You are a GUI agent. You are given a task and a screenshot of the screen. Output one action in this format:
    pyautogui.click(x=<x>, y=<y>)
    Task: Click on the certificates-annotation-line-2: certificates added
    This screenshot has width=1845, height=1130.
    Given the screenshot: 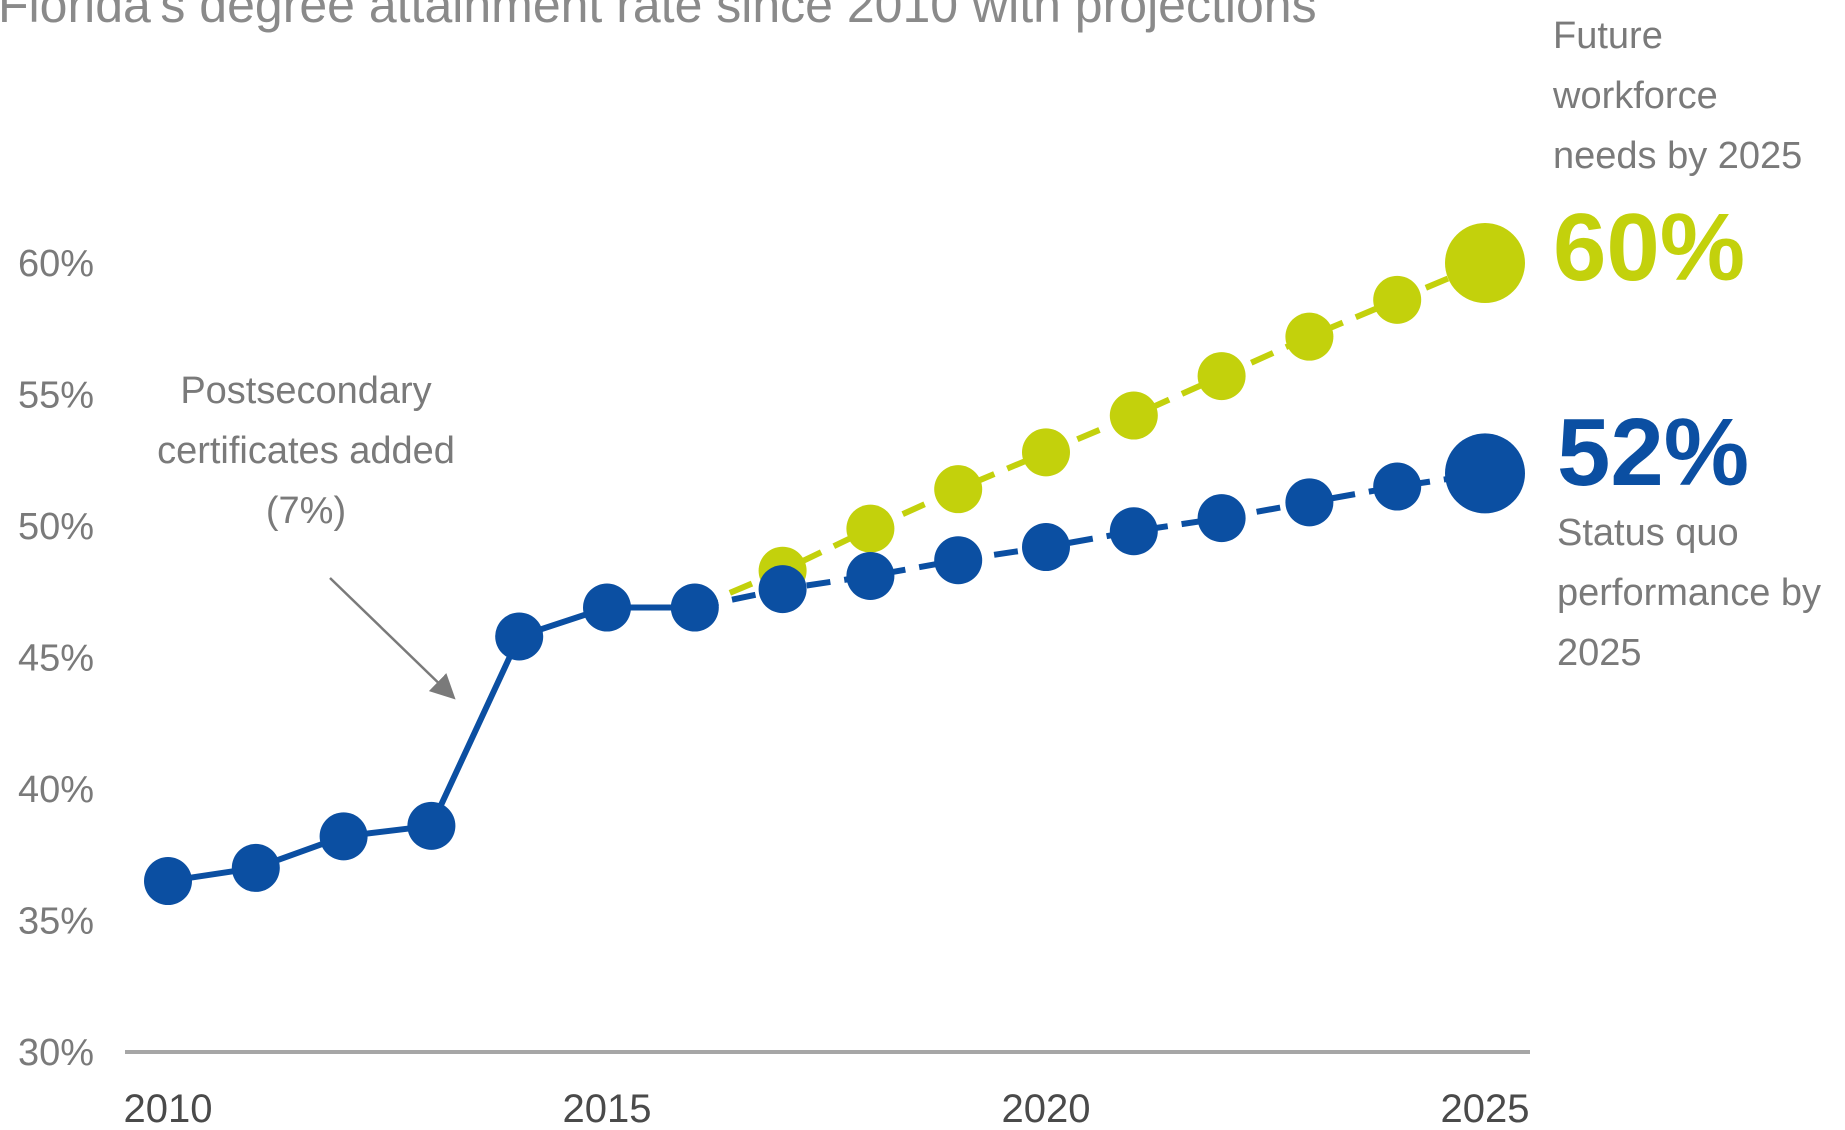 What is the action you would take?
    pyautogui.click(x=306, y=451)
    